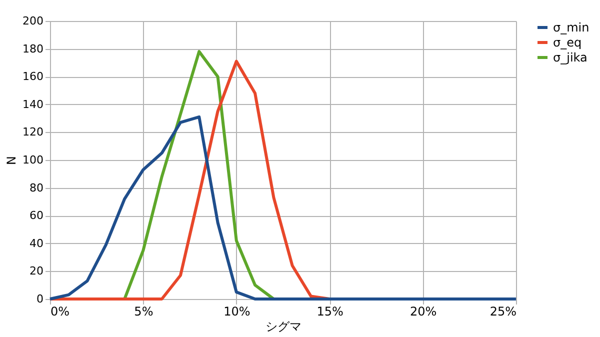 This screenshot has width=600, height=337. Describe the element at coordinates (284, 327) in the screenshot. I see `x-axis-title: シグマ` at that location.